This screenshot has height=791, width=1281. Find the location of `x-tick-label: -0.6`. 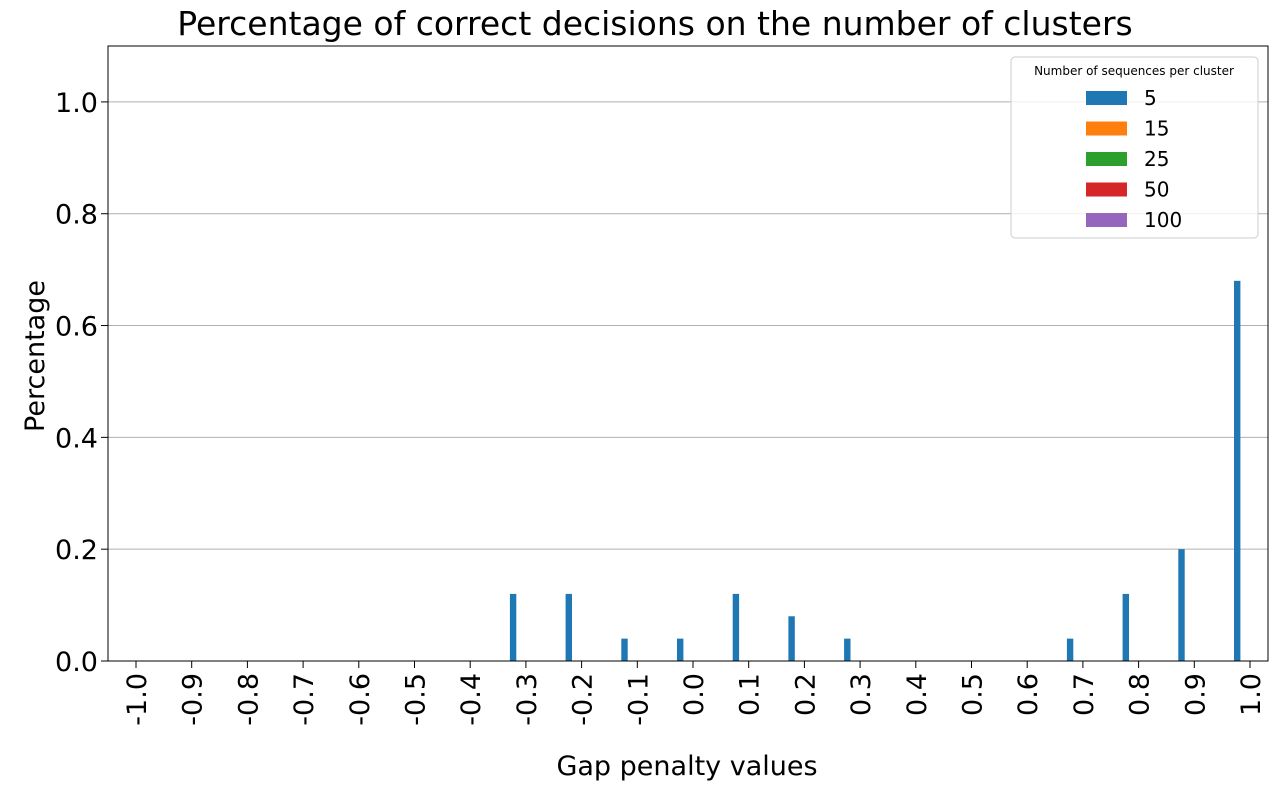

x-tick-label: -0.6 is located at coordinates (360, 699).